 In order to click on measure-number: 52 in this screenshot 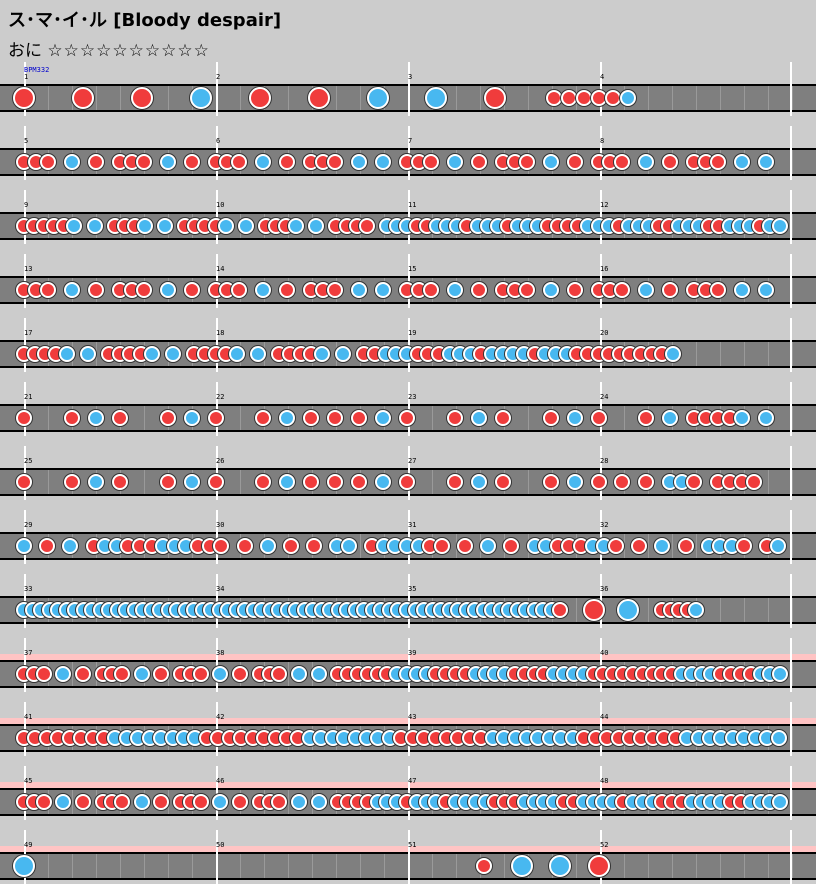, I will do `click(604, 845)`.